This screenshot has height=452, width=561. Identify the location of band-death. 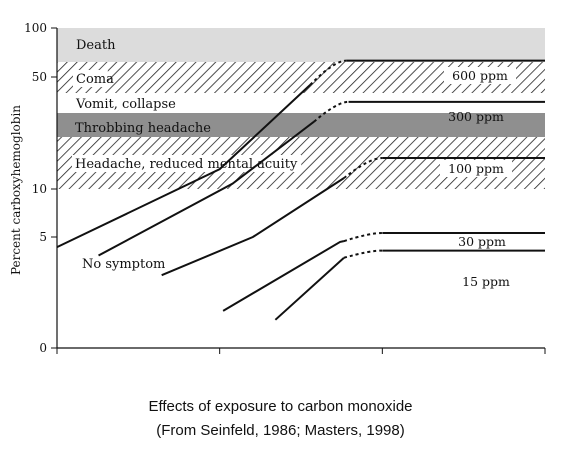
(301, 45).